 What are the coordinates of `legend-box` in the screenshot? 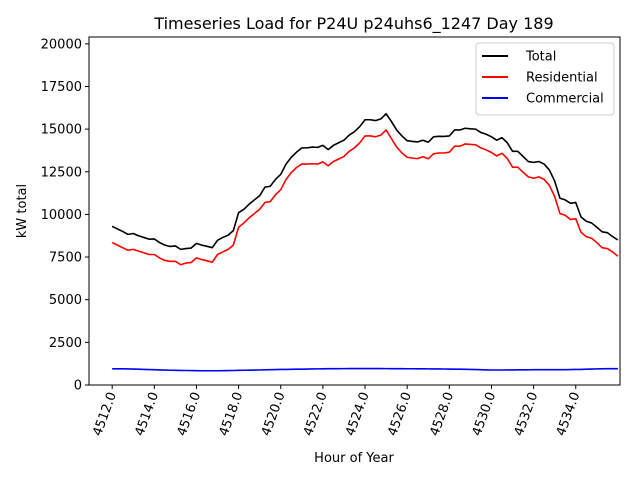 It's located at (545, 79).